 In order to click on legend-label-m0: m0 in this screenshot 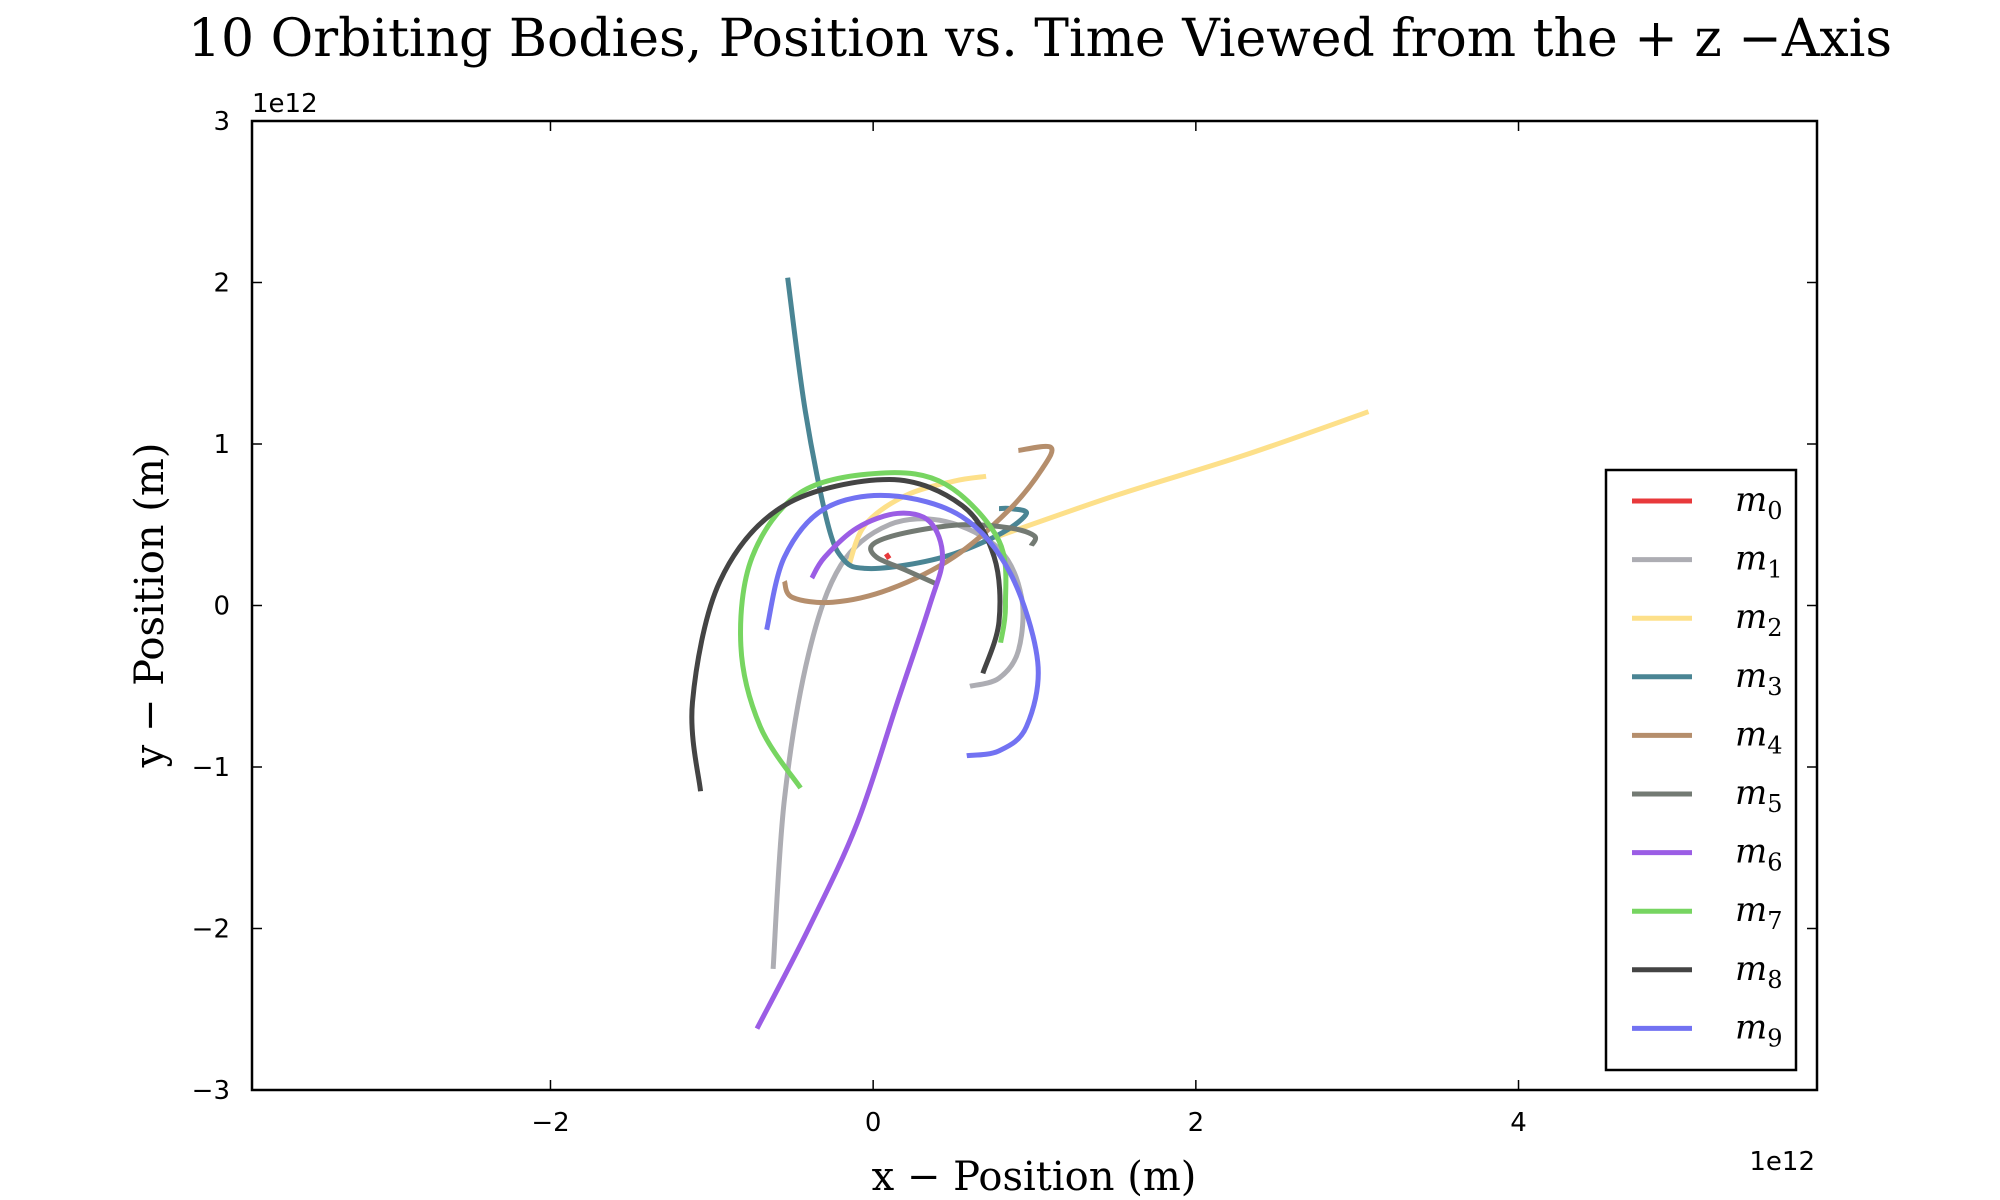, I will do `click(1759, 502)`.